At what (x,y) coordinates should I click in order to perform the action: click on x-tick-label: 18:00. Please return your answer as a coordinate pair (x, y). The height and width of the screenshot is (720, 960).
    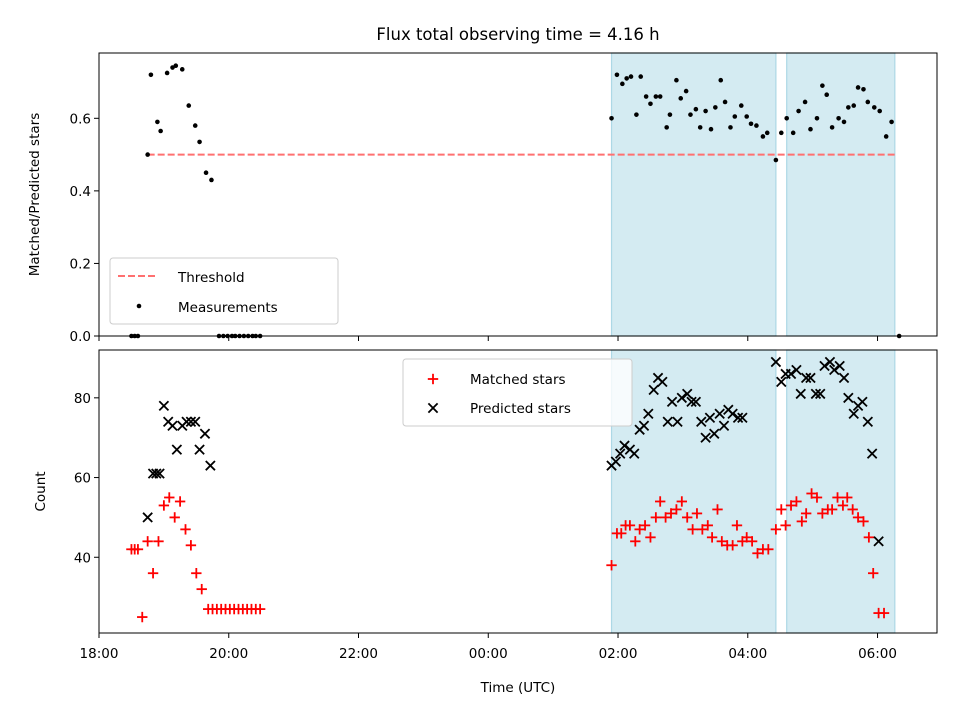
    Looking at the image, I should click on (99, 654).